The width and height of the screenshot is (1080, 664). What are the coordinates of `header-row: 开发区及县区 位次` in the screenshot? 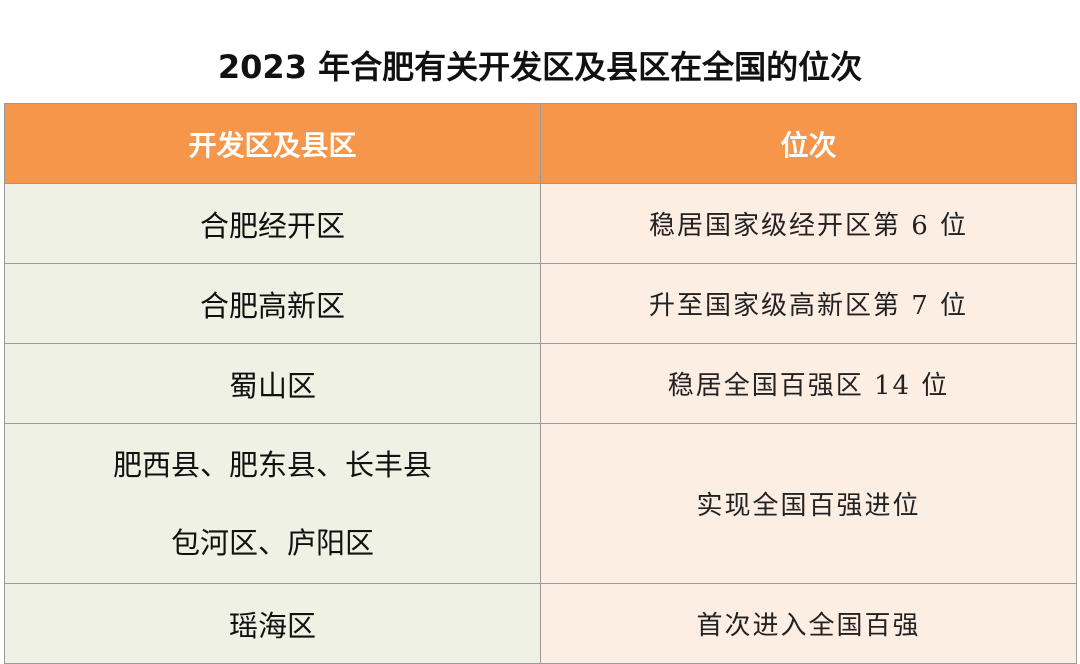 It's located at (540, 143).